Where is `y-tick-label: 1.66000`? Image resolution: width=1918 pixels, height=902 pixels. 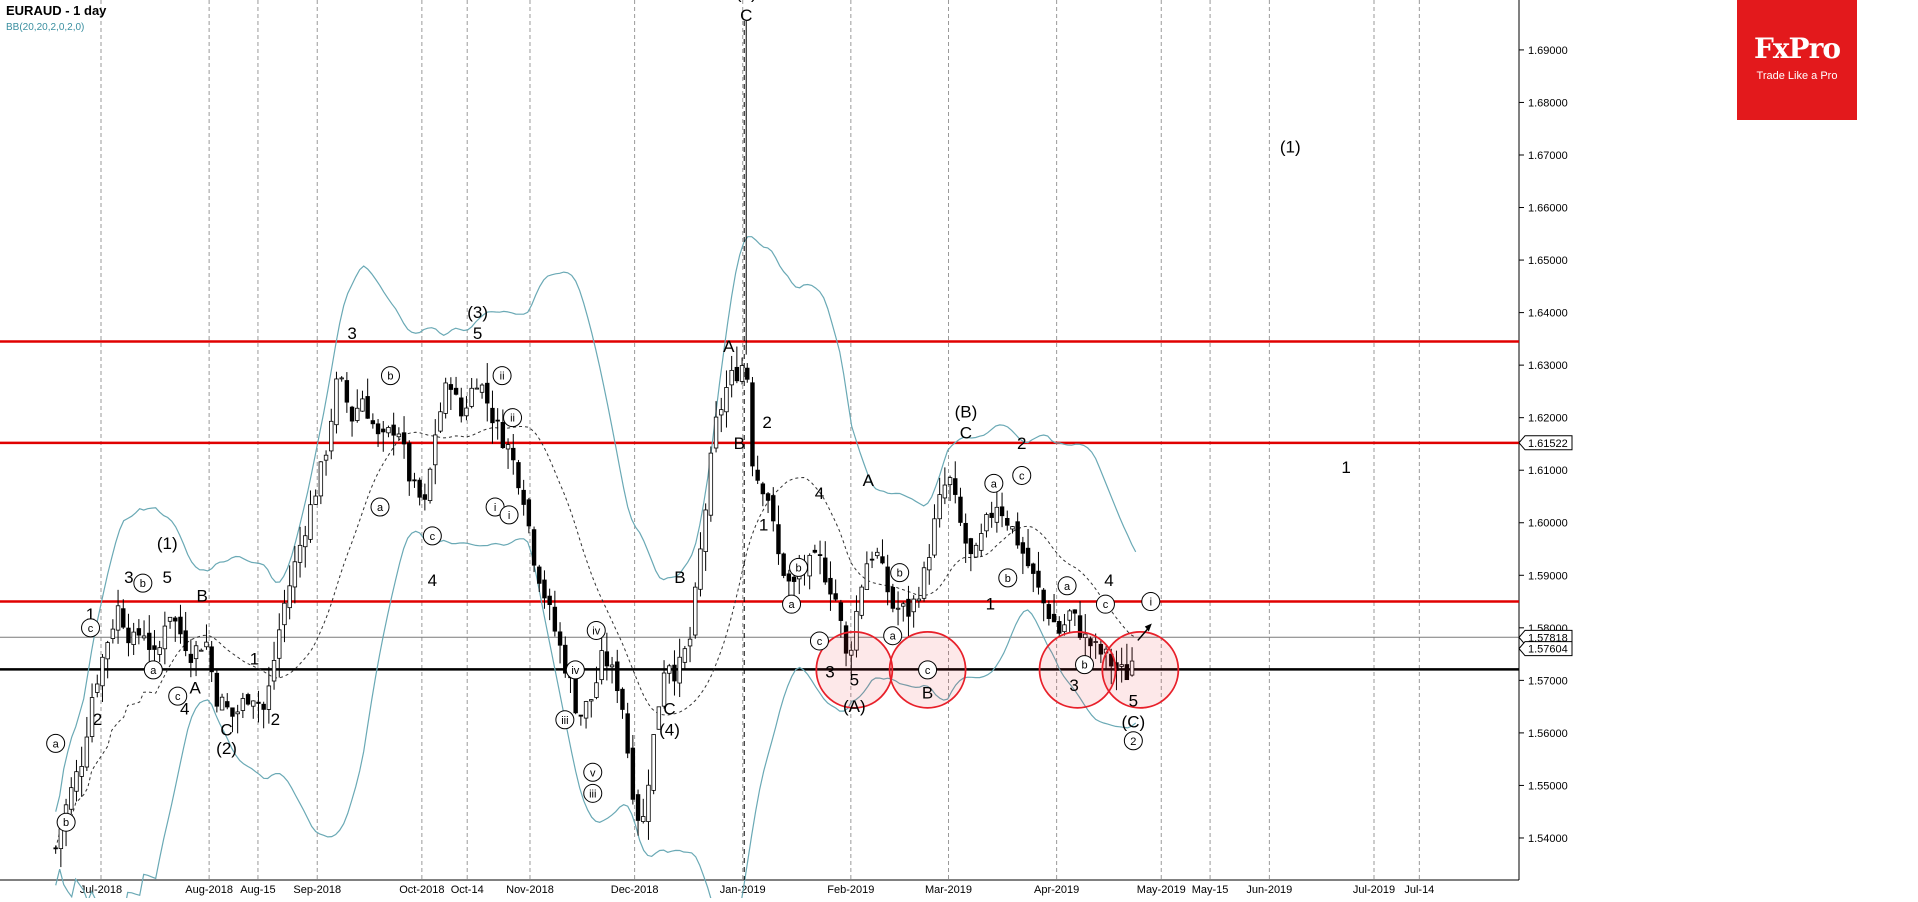 y-tick-label: 1.66000 is located at coordinates (1548, 209).